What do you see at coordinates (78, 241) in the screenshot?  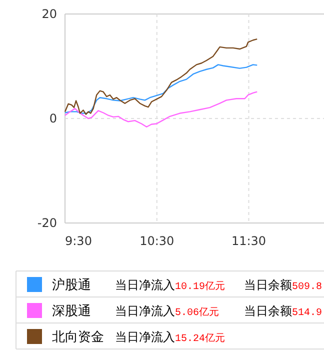 I see `x-tick-label: 9:30` at bounding box center [78, 241].